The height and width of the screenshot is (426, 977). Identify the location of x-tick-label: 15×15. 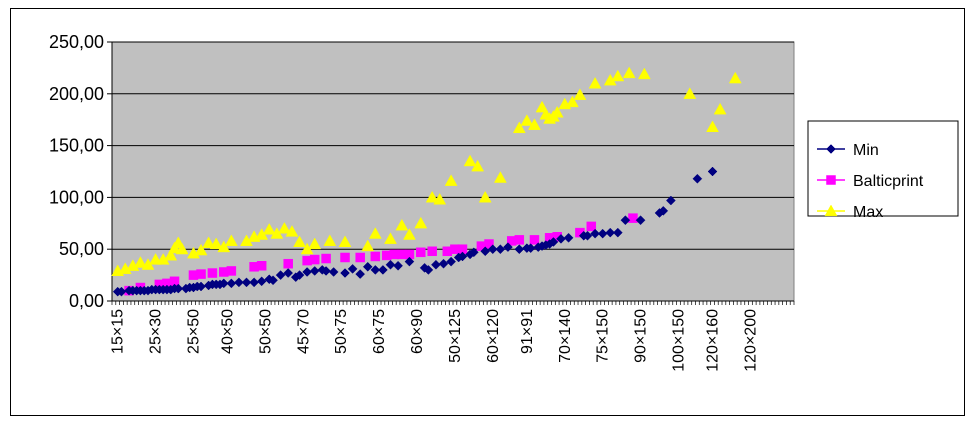
(118, 331).